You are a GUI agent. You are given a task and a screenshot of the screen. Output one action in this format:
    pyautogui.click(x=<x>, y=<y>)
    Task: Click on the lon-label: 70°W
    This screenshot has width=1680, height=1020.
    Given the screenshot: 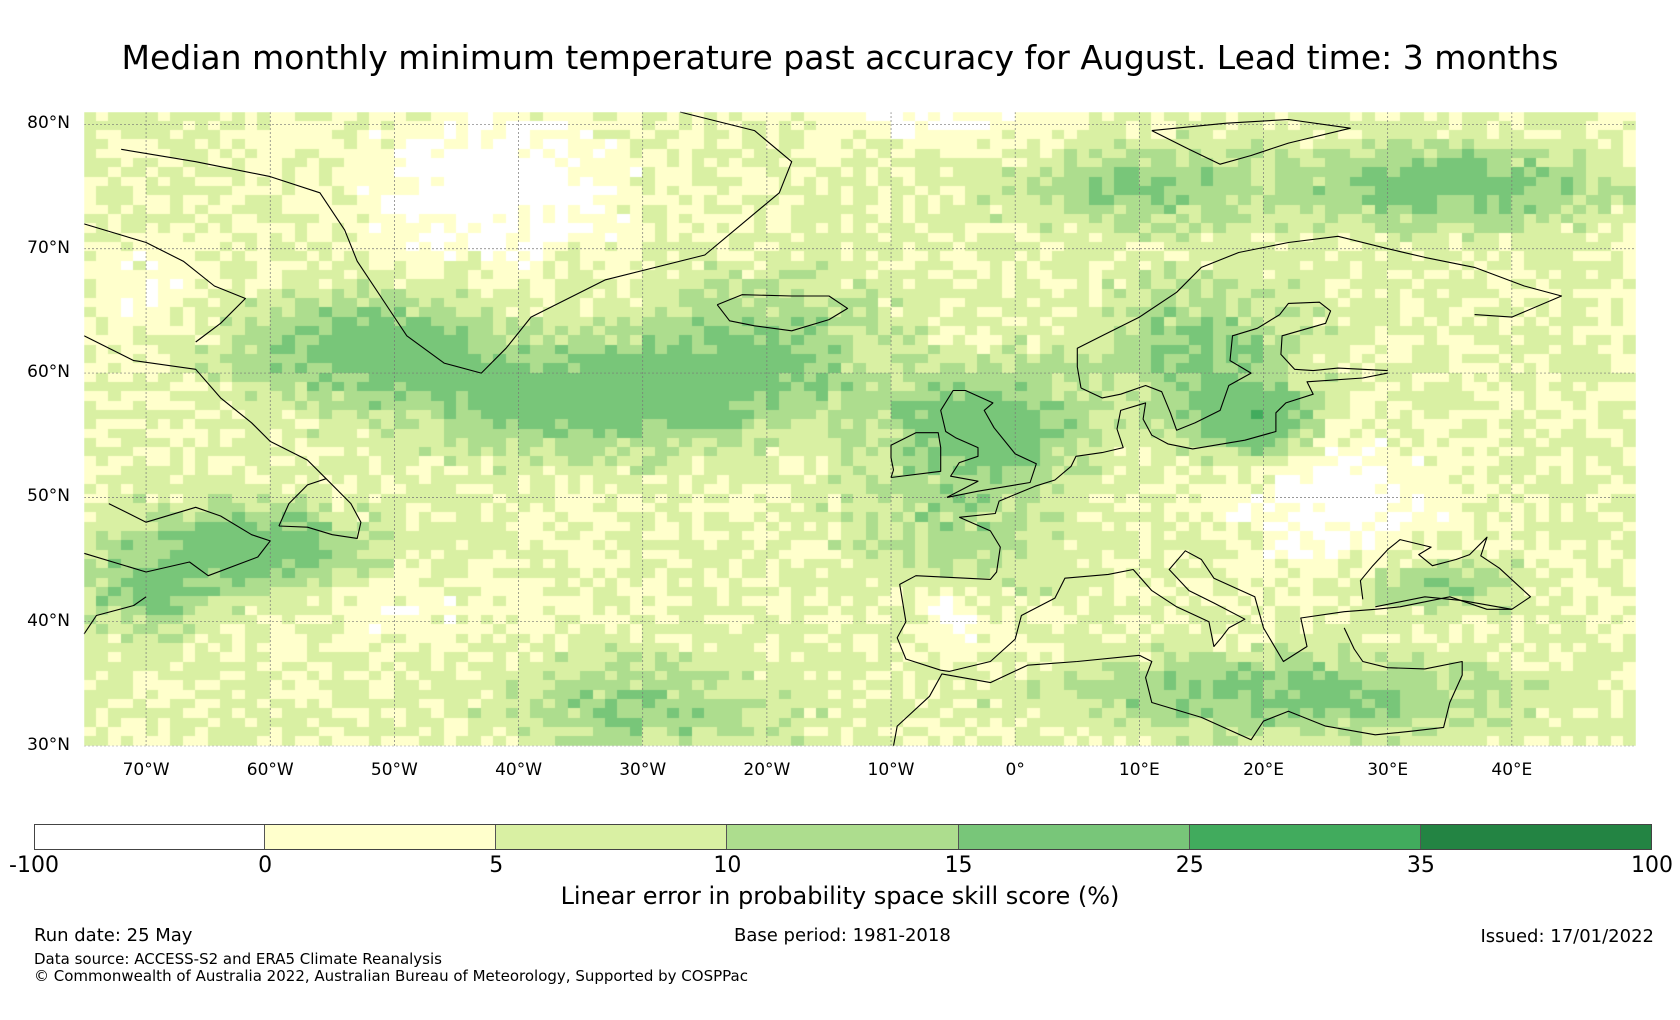 What is the action you would take?
    pyautogui.click(x=146, y=770)
    